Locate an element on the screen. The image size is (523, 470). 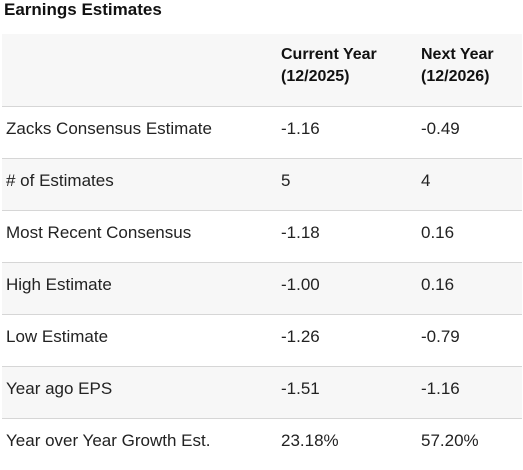
row-label: # of Estimates is located at coordinates (60, 180).